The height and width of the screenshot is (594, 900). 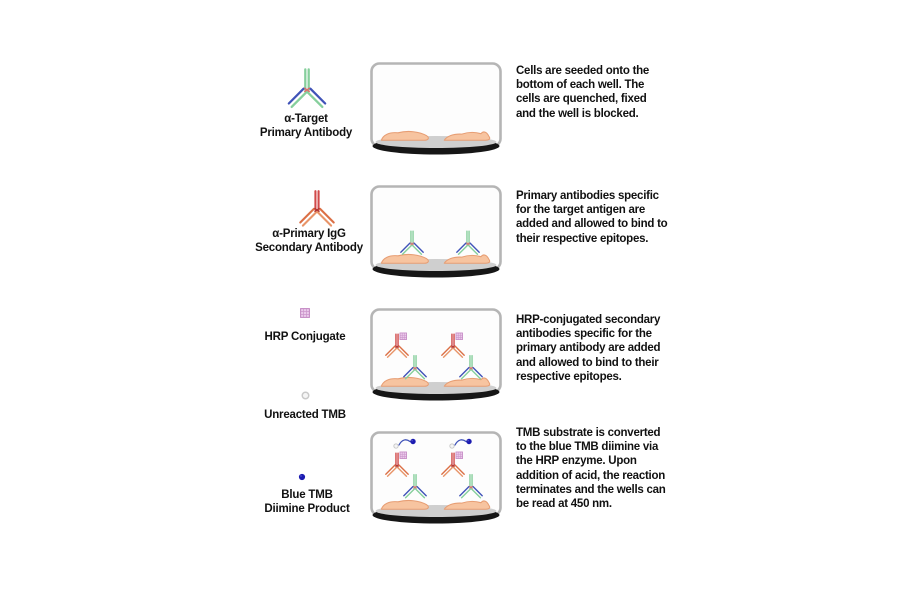 I want to click on hrp-conjugate-label: HRP Conjugate, so click(x=305, y=337).